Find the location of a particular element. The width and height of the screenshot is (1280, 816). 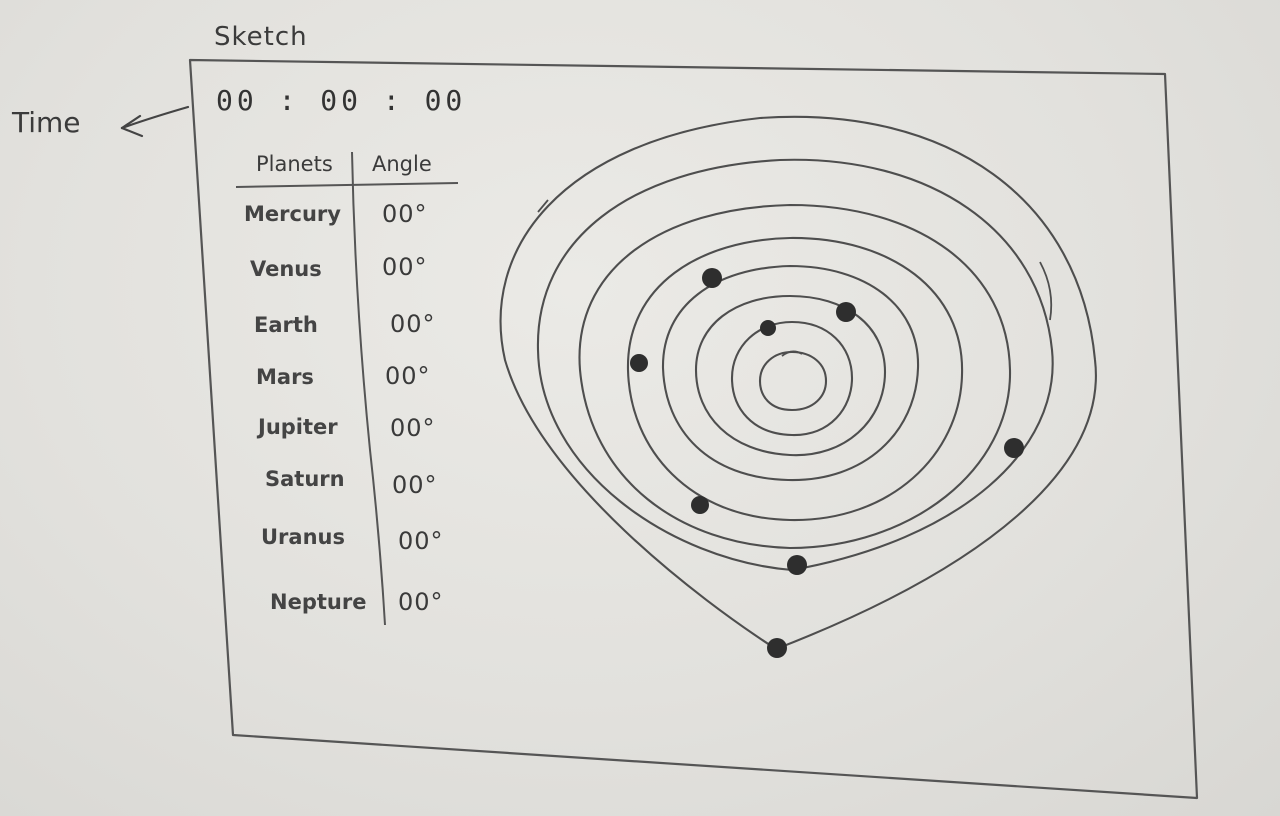

planet-dot-jupiter is located at coordinates (700, 505).